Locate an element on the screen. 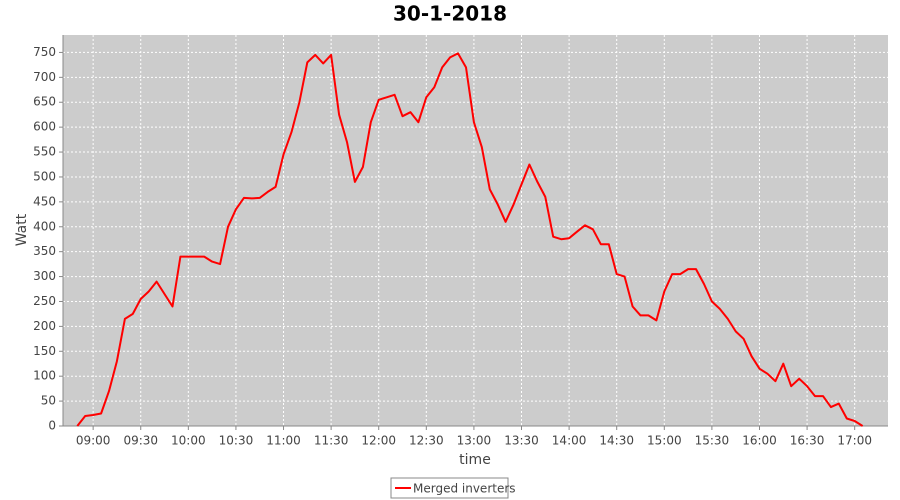  y-tick-label: 200 is located at coordinates (44, 326).